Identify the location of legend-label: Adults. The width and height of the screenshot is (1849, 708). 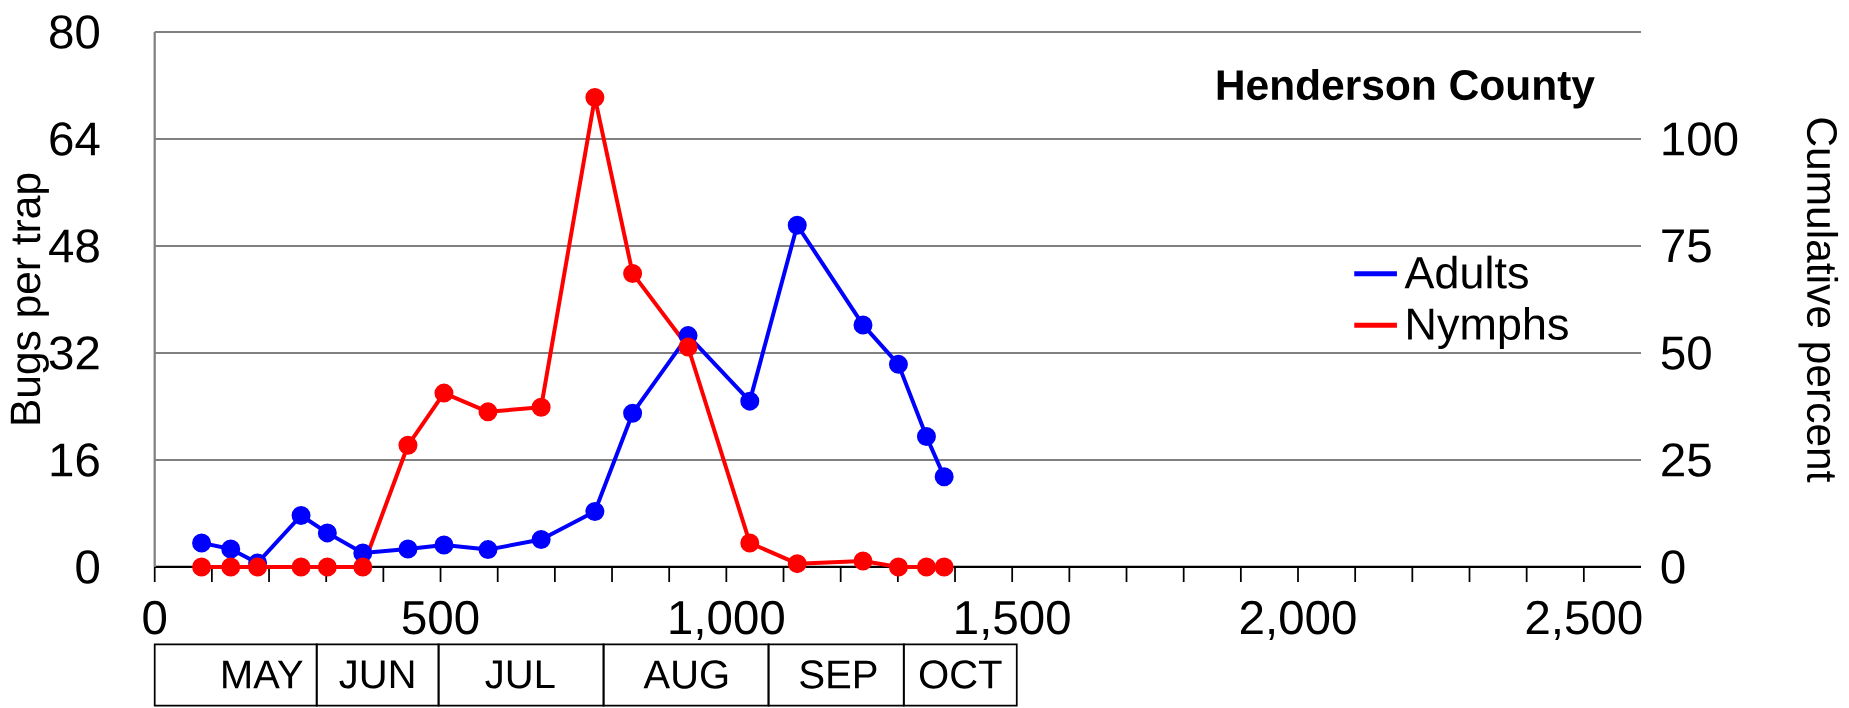
(1466, 272).